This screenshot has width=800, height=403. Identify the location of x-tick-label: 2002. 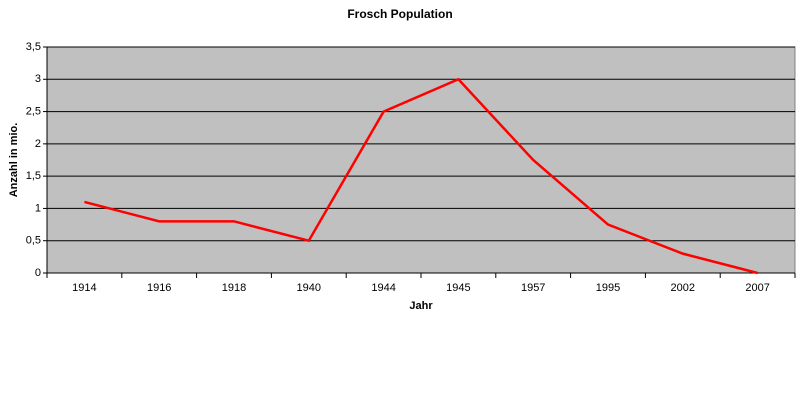
(683, 288).